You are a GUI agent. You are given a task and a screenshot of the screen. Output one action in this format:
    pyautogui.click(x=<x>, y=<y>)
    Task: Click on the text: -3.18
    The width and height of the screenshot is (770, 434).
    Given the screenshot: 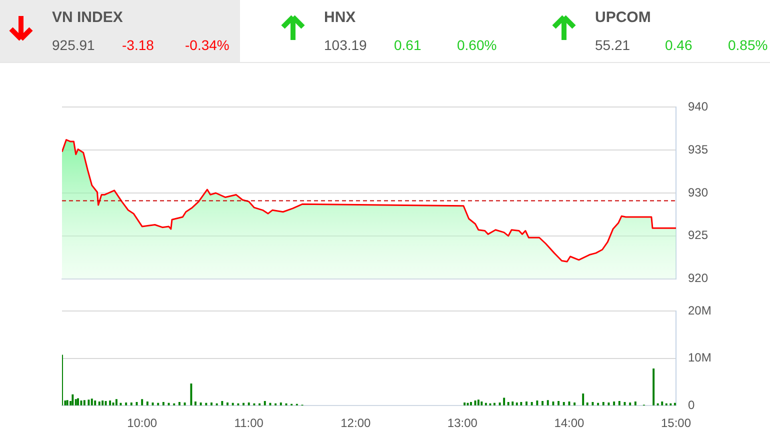 What is the action you would take?
    pyautogui.click(x=138, y=45)
    